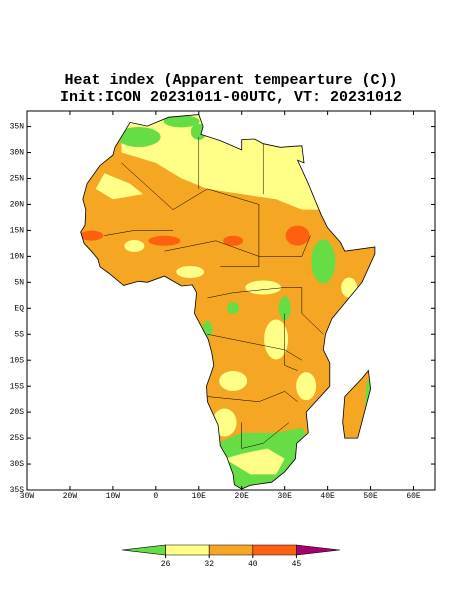  What do you see at coordinates (19, 308) in the screenshot?
I see `y-tick-label: EQ` at bounding box center [19, 308].